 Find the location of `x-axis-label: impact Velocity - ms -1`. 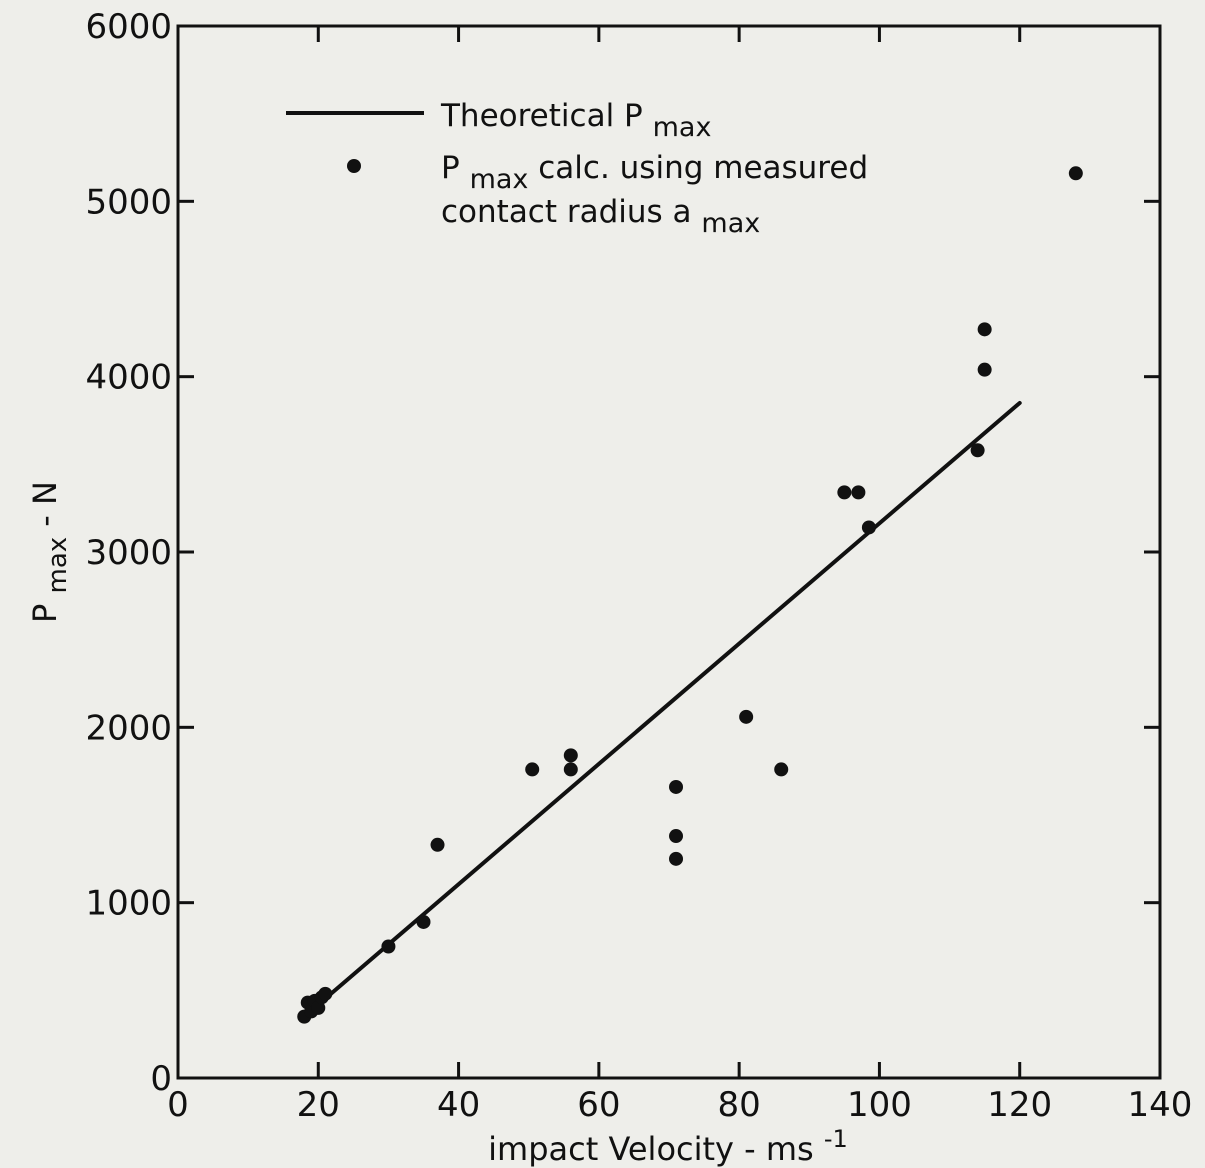

x-axis-label: impact Velocity - ms -1 is located at coordinates (668, 1146).